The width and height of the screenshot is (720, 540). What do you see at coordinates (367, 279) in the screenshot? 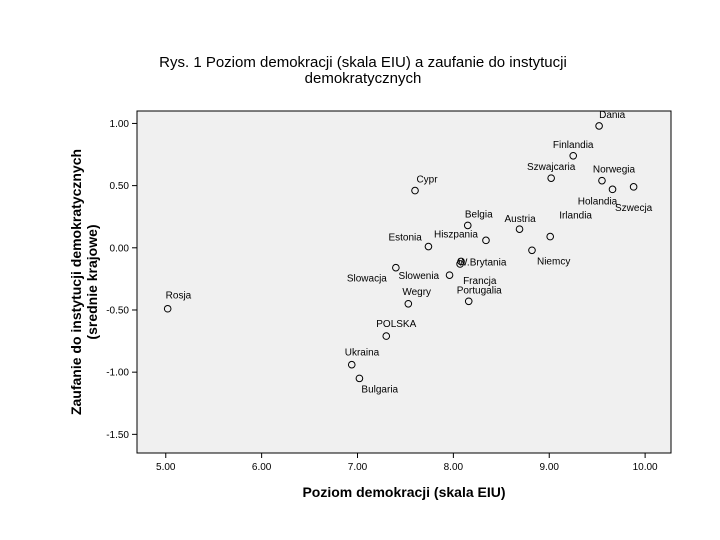
I see `data-point-label: Slowacja` at bounding box center [367, 279].